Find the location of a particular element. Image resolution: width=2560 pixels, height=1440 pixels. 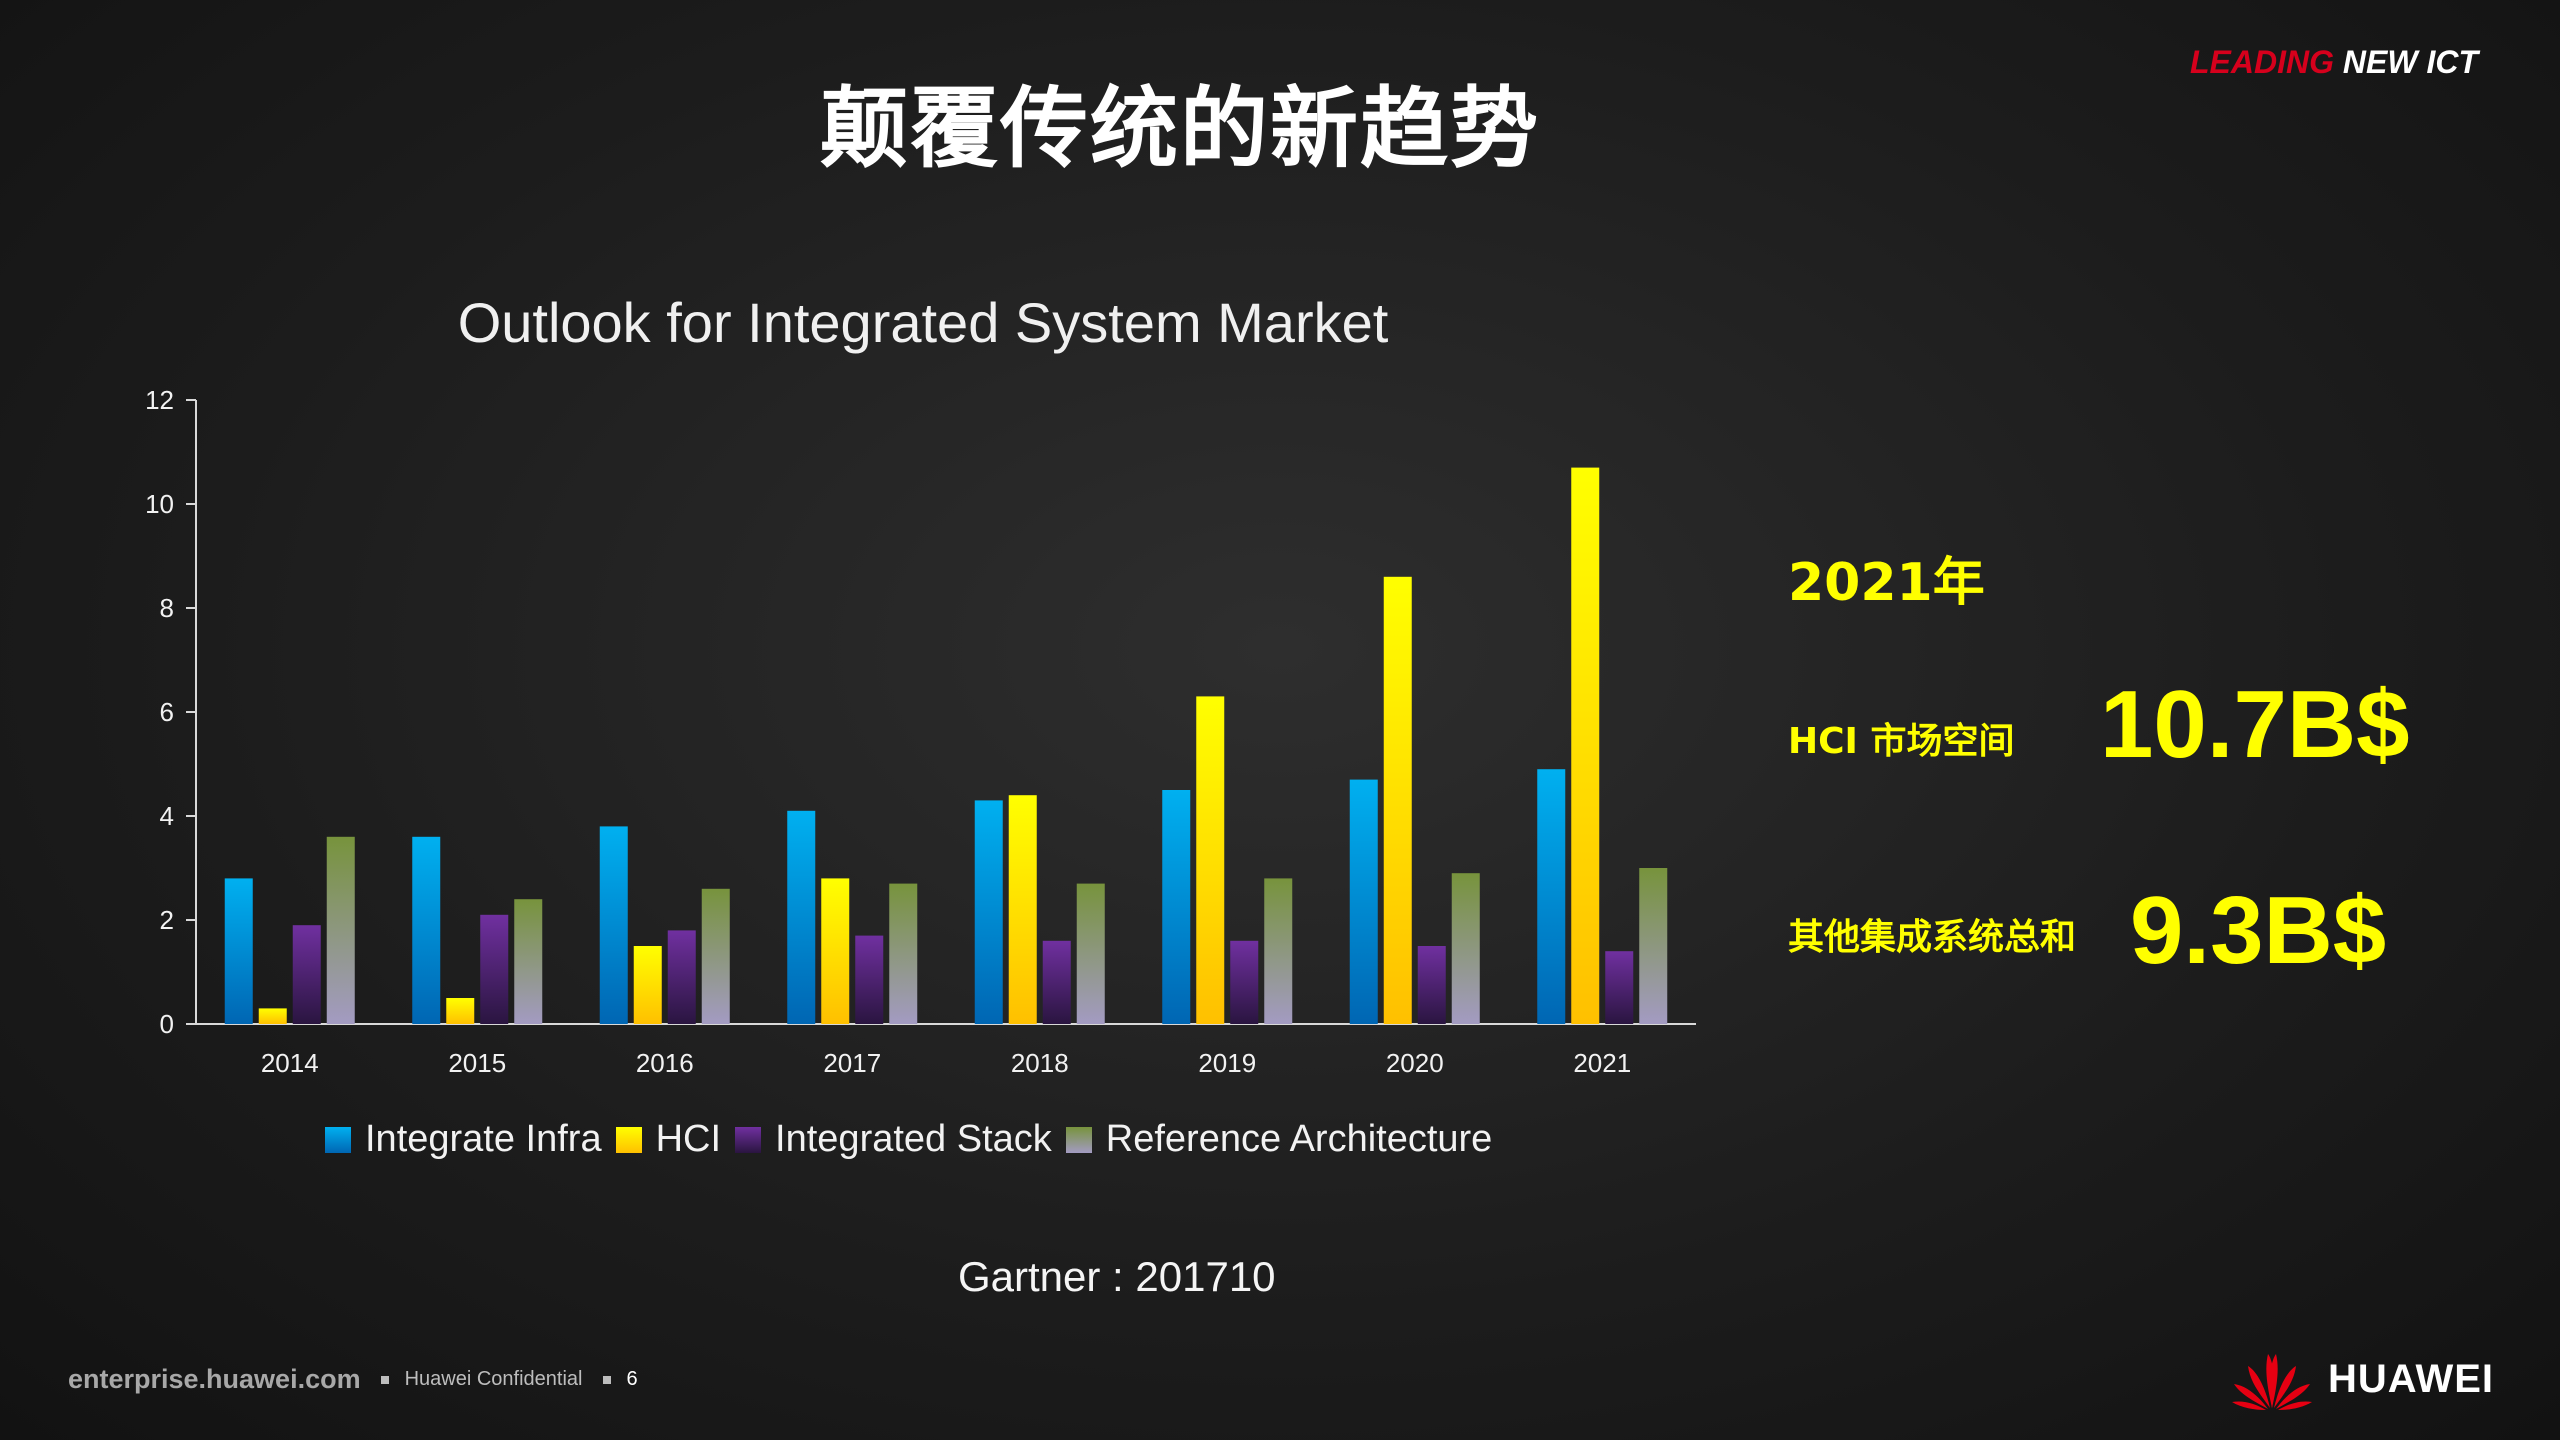

legend-label: HCI is located at coordinates (688, 1139).